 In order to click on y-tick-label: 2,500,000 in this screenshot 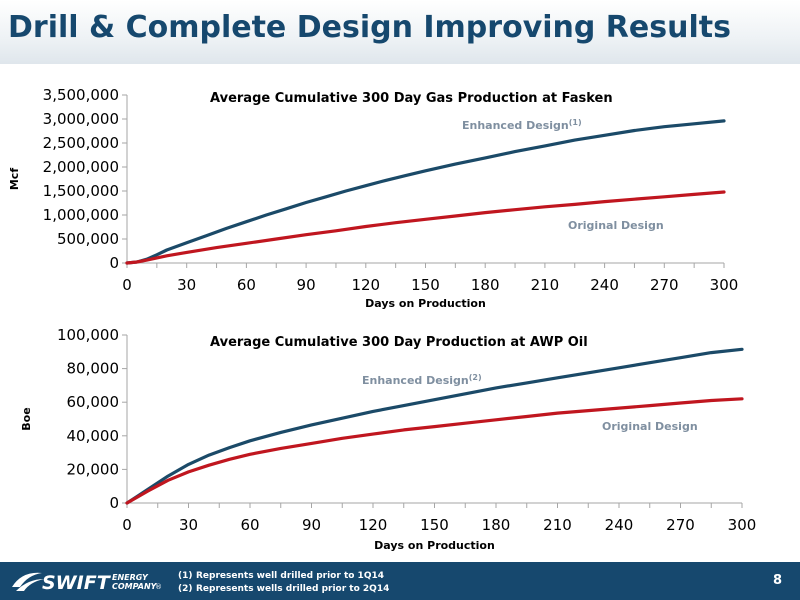, I will do `click(81, 143)`.